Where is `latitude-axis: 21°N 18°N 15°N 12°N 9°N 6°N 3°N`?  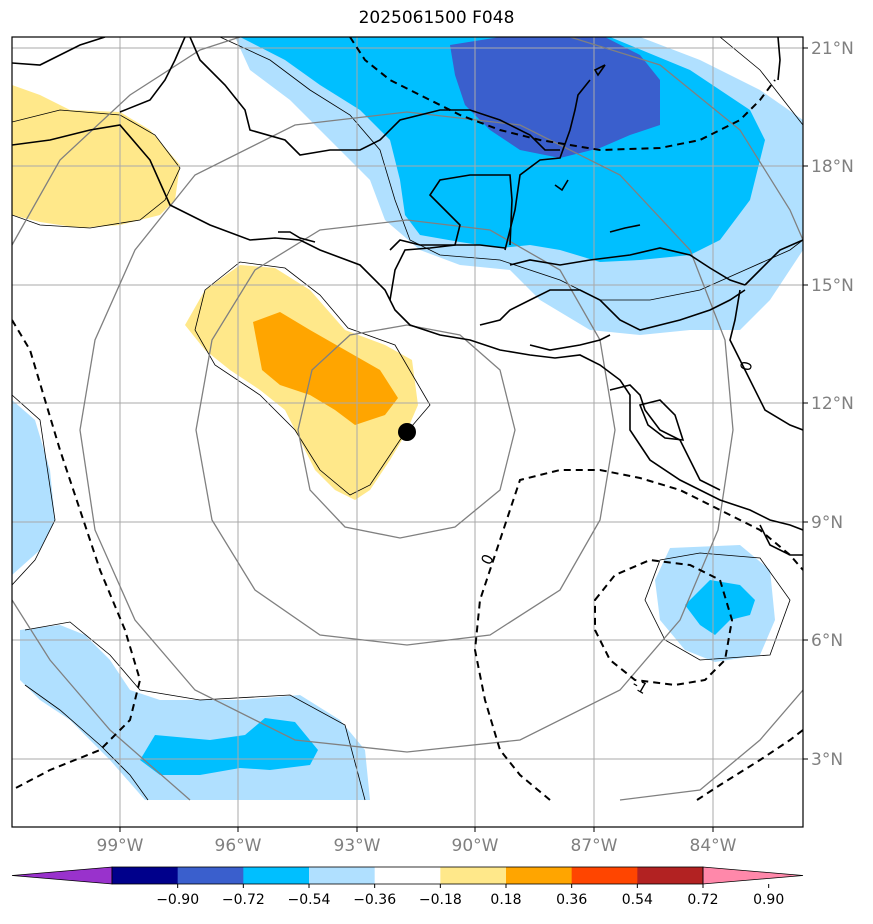
latitude-axis: 21°N 18°N 15°N 12°N 9°N 6°N 3°N is located at coordinates (828, 404).